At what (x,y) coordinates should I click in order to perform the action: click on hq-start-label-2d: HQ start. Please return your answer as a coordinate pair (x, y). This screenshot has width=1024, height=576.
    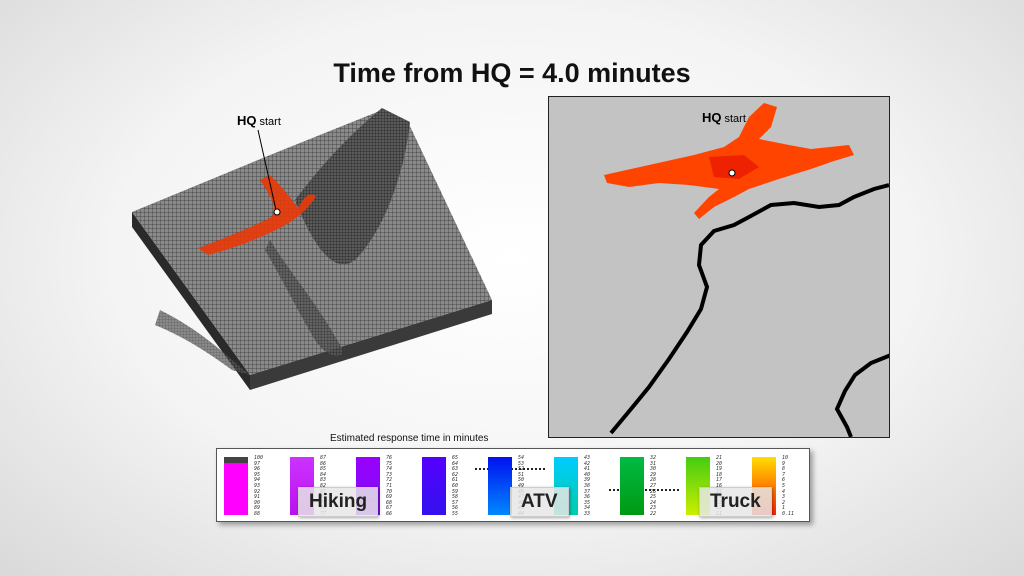
    Looking at the image, I should click on (724, 117).